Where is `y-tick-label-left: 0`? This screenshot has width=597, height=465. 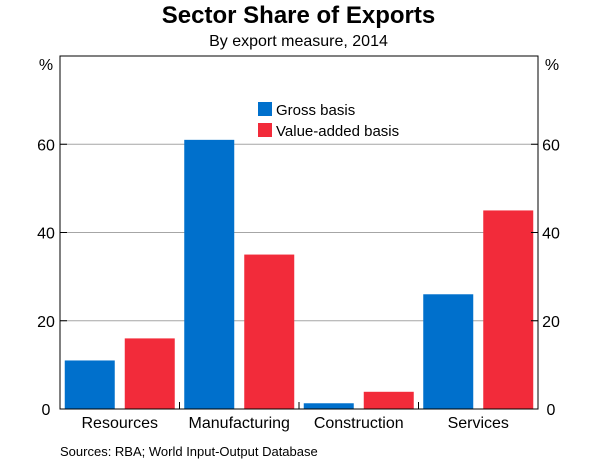
y-tick-label-left: 0 is located at coordinates (46, 410).